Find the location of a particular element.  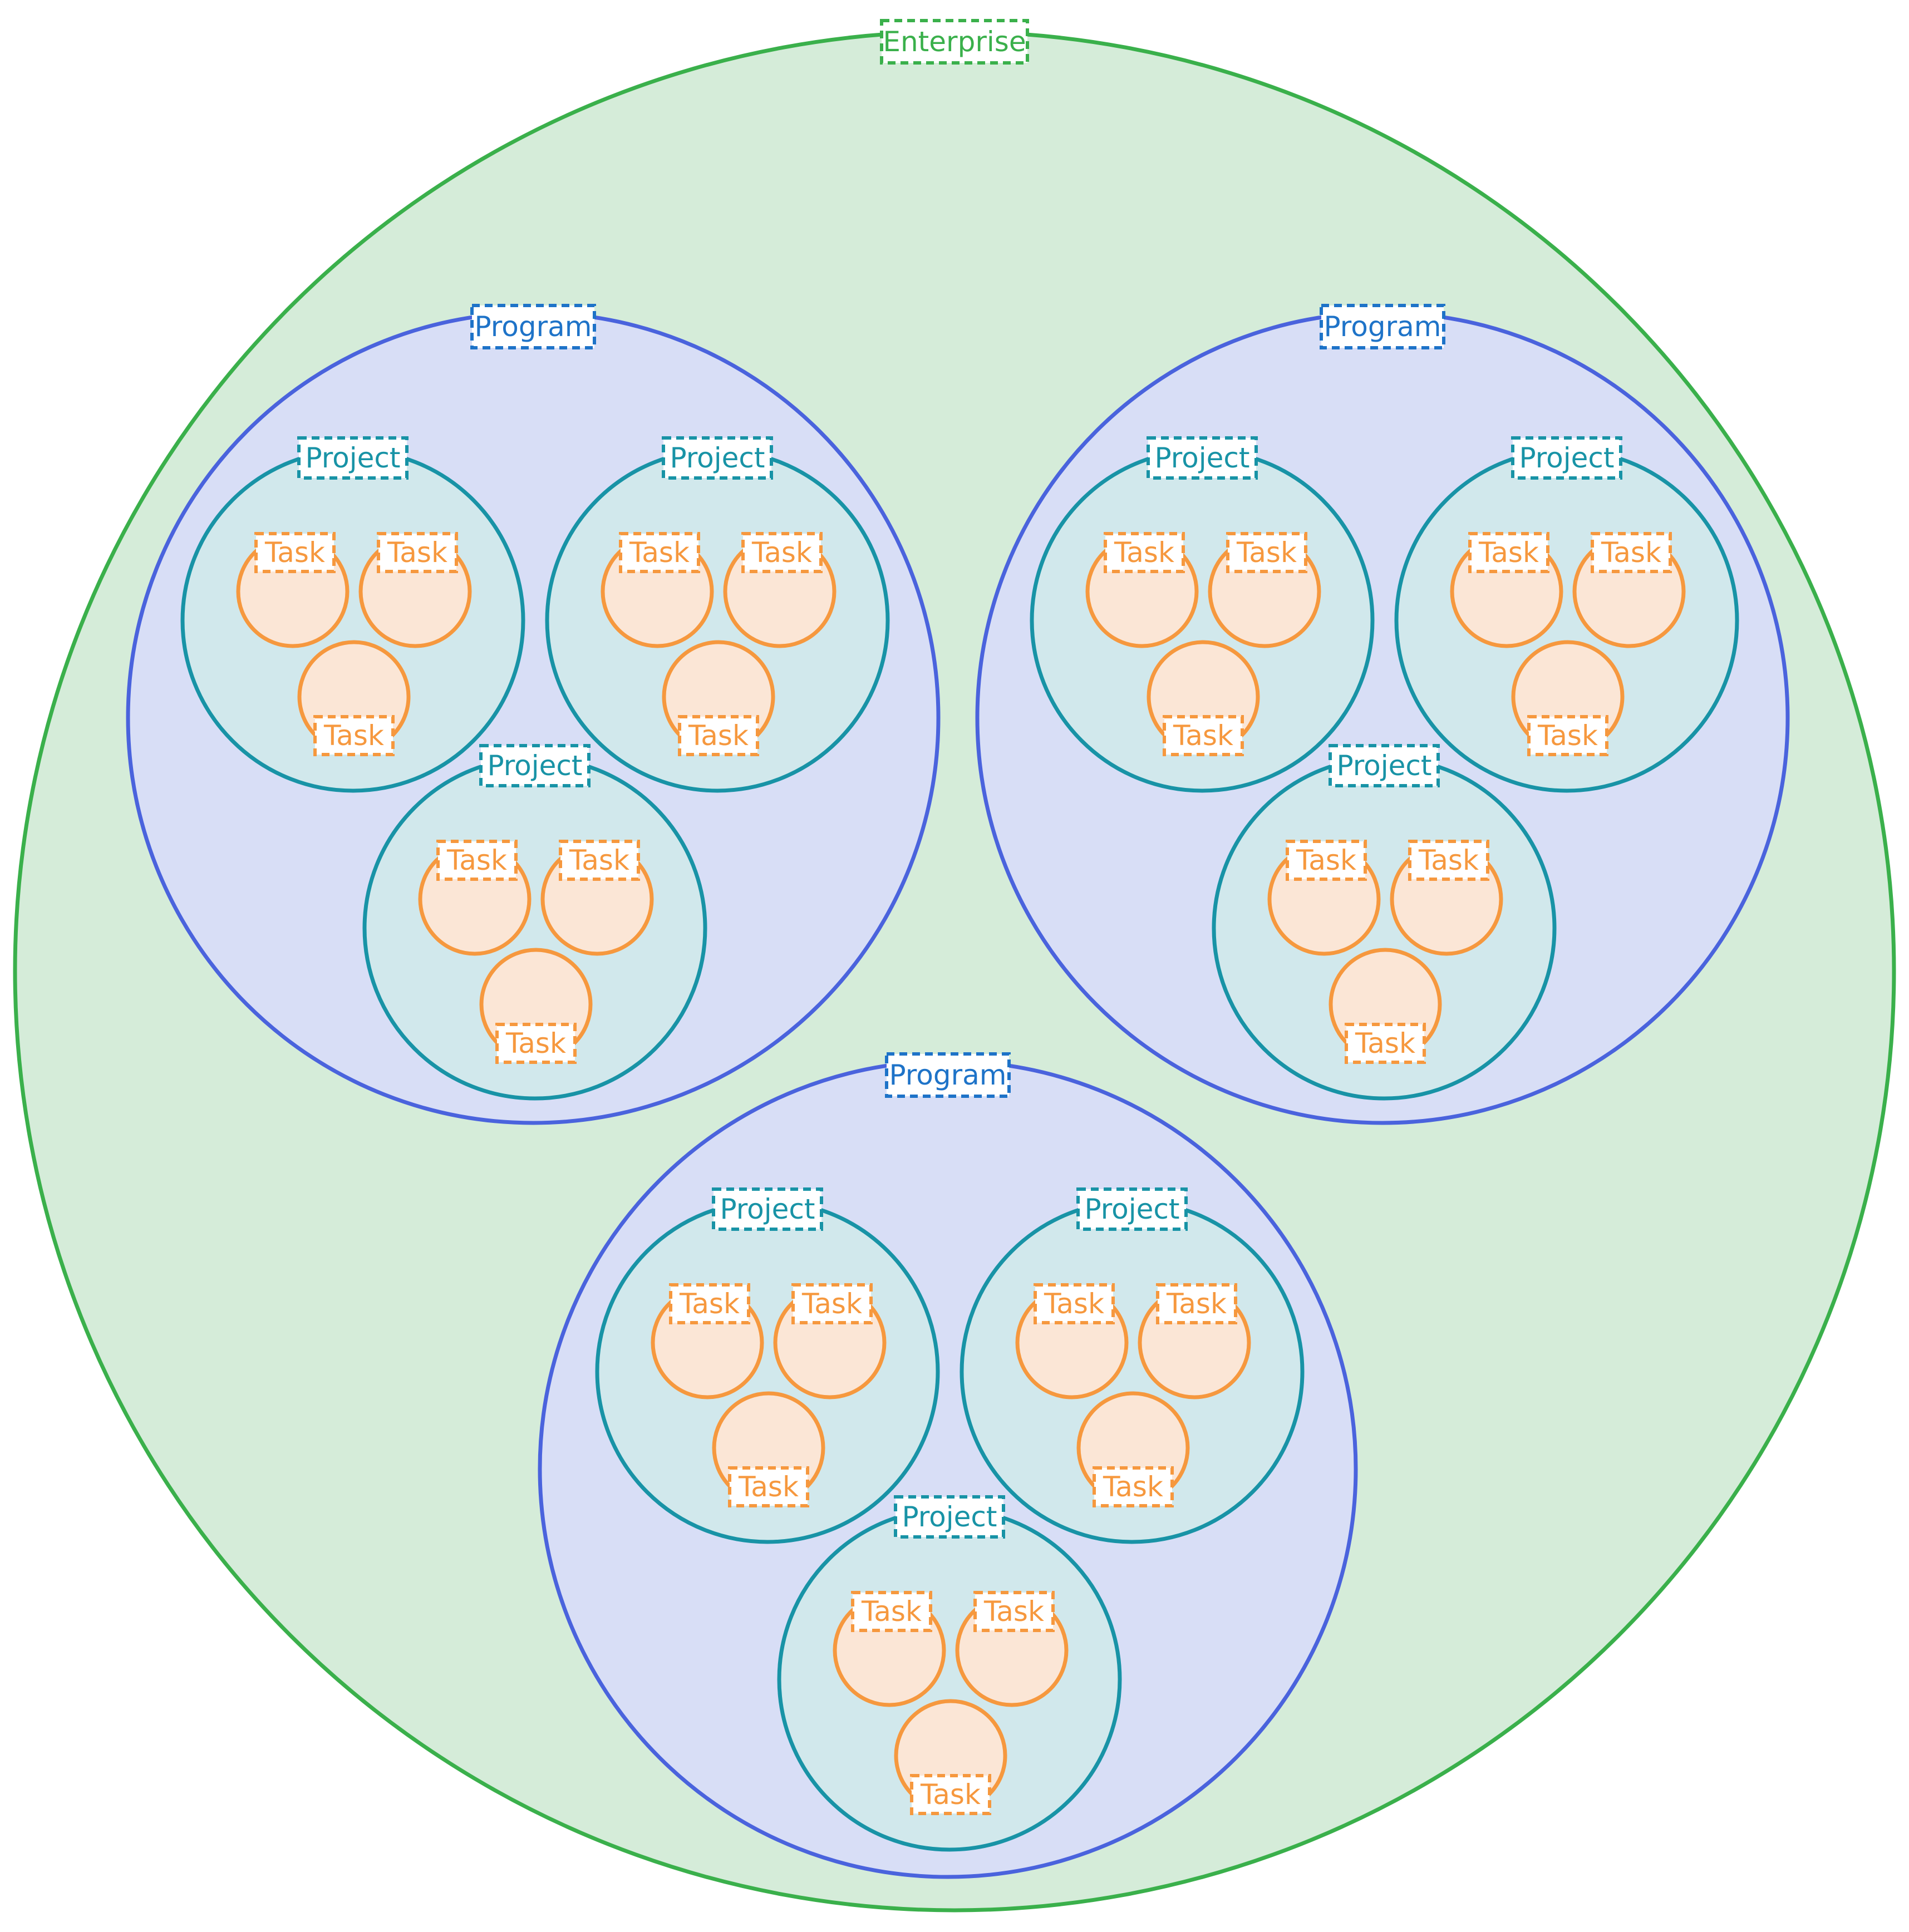

project-label-1-1-text: Project is located at coordinates (353, 458).